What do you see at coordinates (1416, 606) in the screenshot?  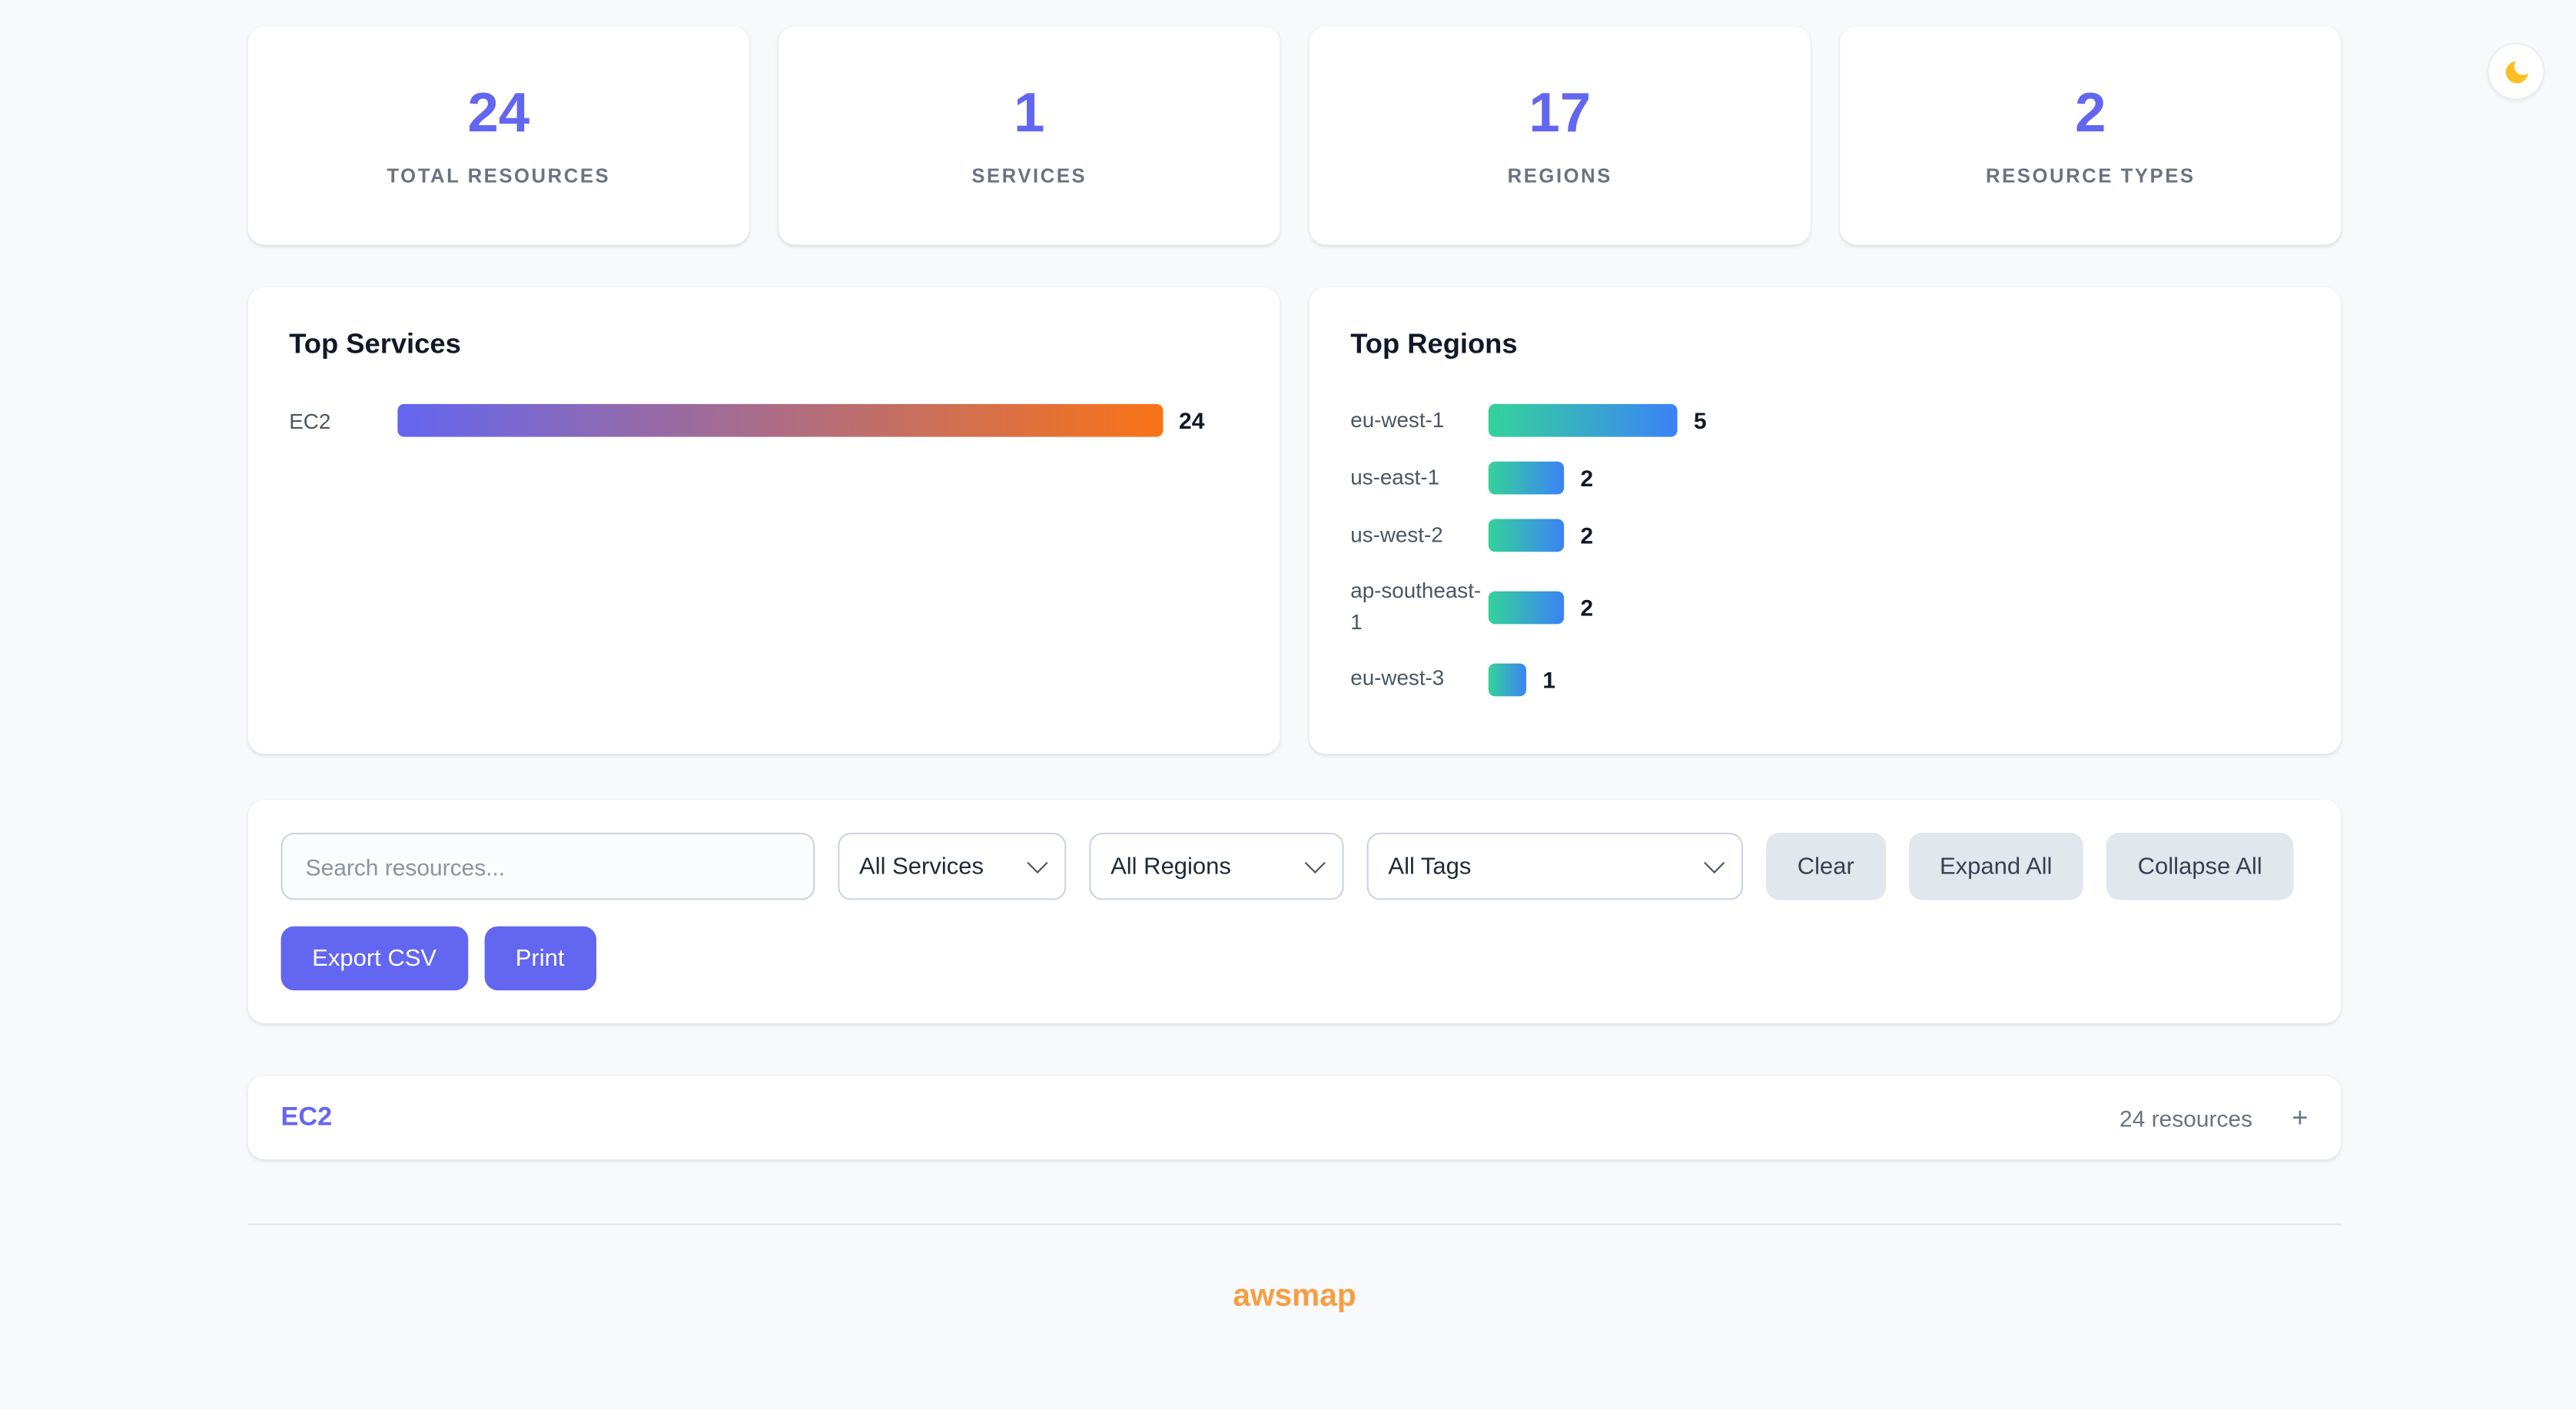 I see `region-bar-label: ap-southeast-1` at bounding box center [1416, 606].